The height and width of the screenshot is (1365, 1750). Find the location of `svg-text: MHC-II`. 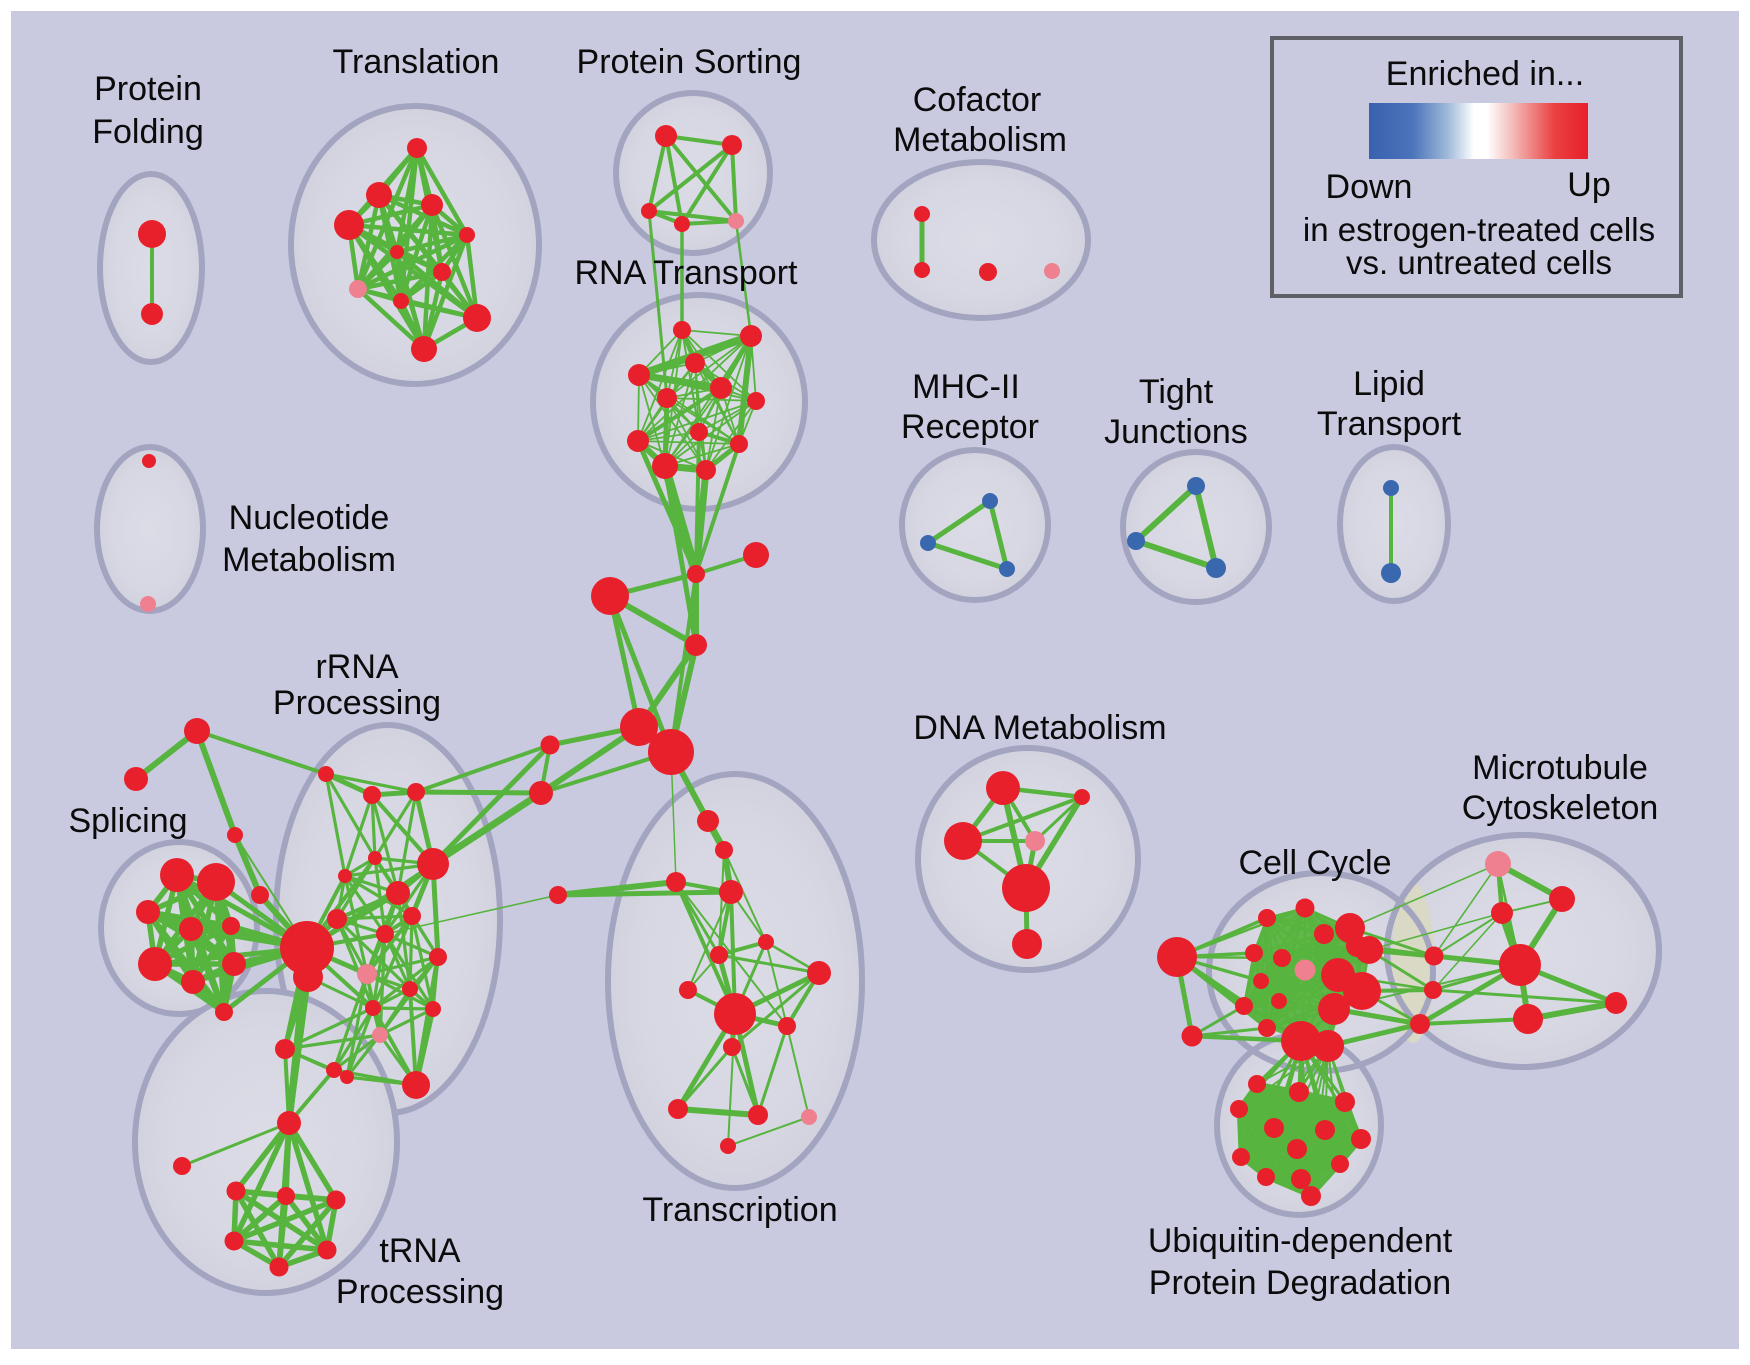

svg-text: MHC-II is located at coordinates (966, 387).